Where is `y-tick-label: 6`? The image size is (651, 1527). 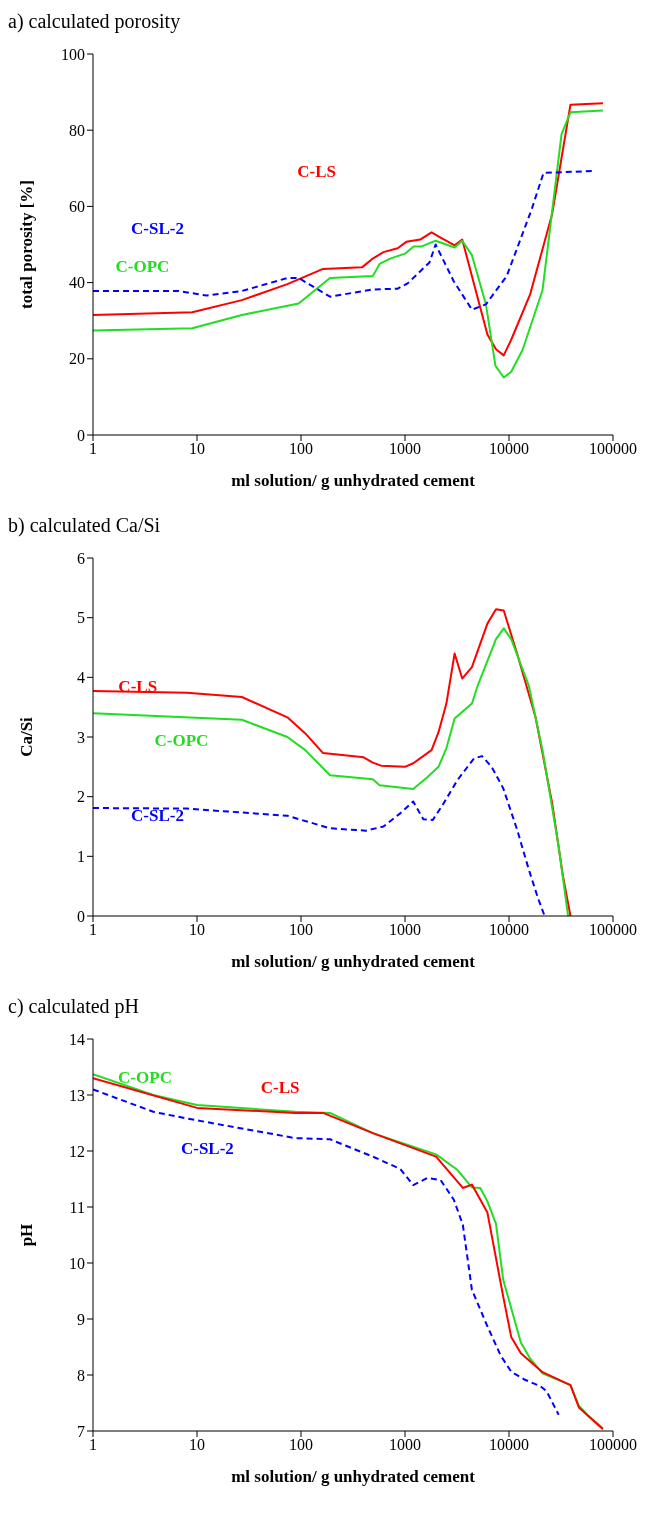
y-tick-label: 6 is located at coordinates (81, 558).